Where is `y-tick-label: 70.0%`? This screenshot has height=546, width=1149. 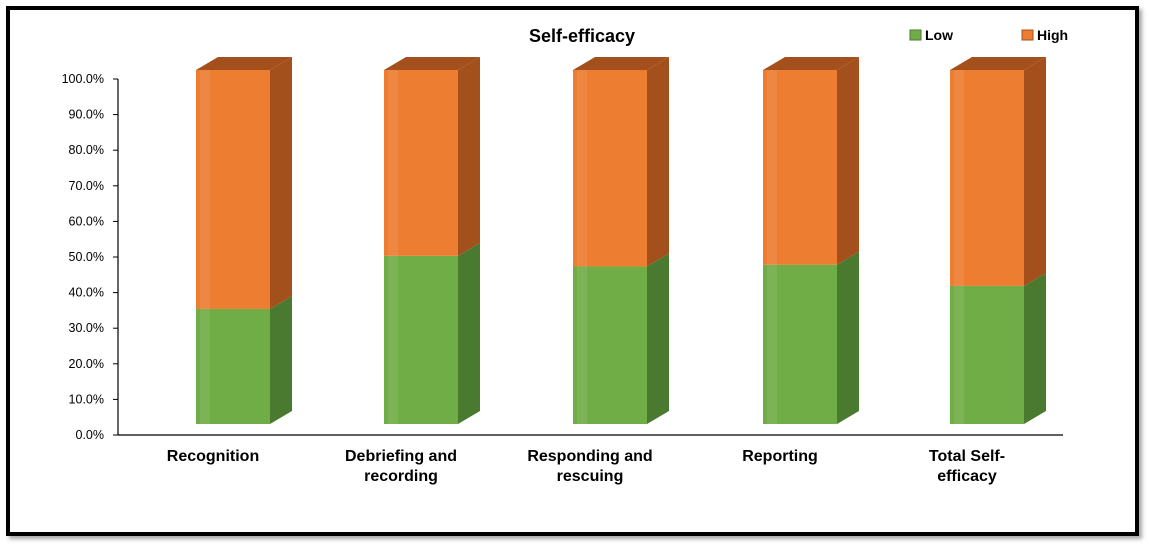 y-tick-label: 70.0% is located at coordinates (86, 186).